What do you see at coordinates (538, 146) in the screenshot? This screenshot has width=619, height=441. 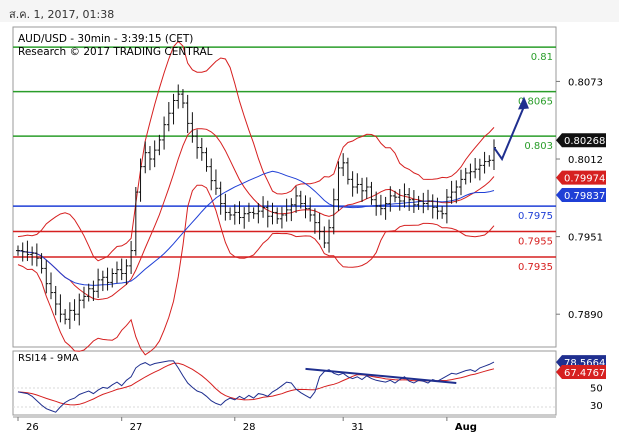 I see `level-label-2: 0.803` at bounding box center [538, 146].